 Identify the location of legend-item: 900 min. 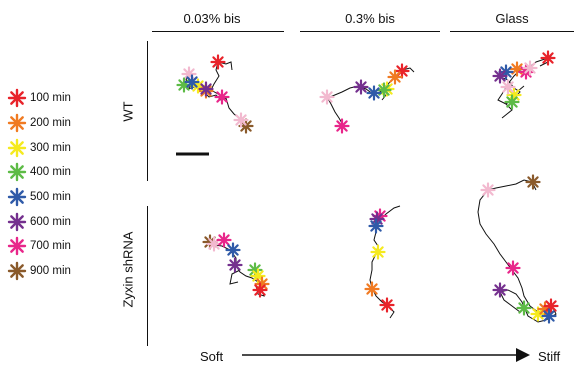
(38, 271).